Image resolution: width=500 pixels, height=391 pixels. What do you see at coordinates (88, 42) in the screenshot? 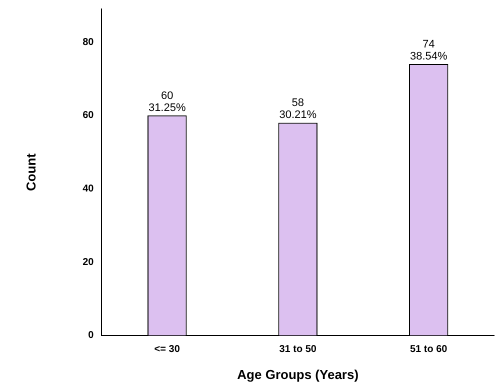
I see `y-tick-label: 80` at bounding box center [88, 42].